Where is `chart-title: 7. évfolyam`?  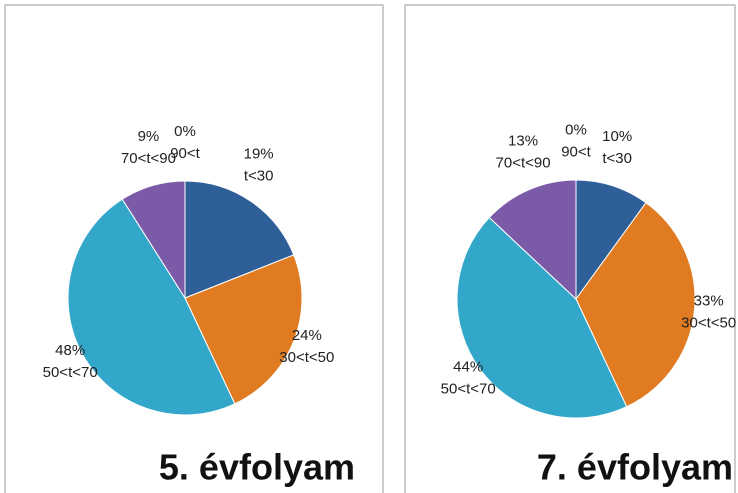
chart-title: 7. évfolyam is located at coordinates (635, 467).